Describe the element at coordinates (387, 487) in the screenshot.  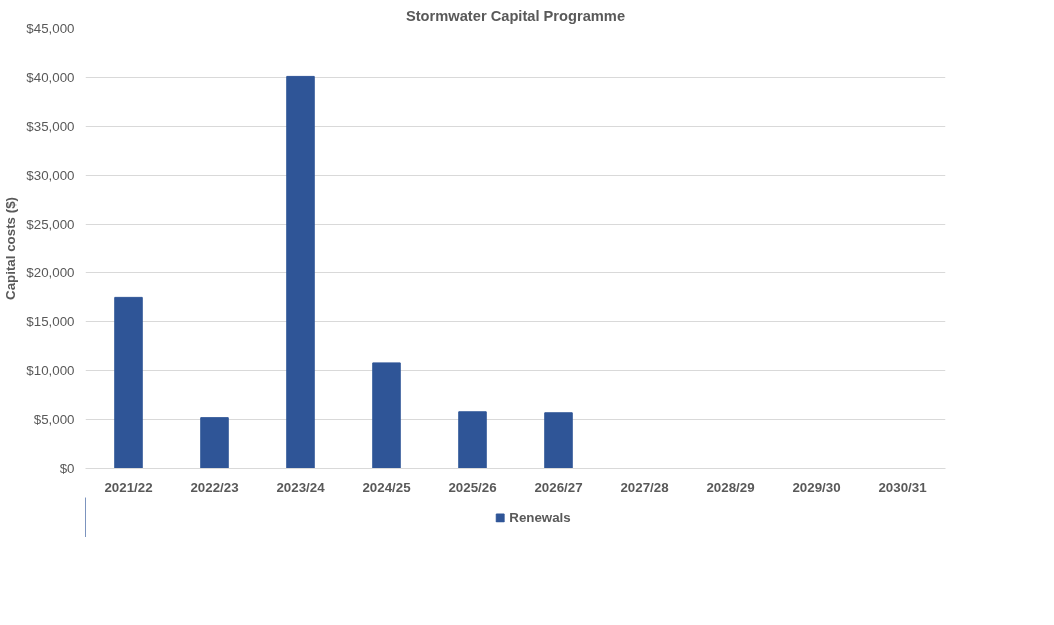
I see `x-tick-label: 2024/25` at that location.